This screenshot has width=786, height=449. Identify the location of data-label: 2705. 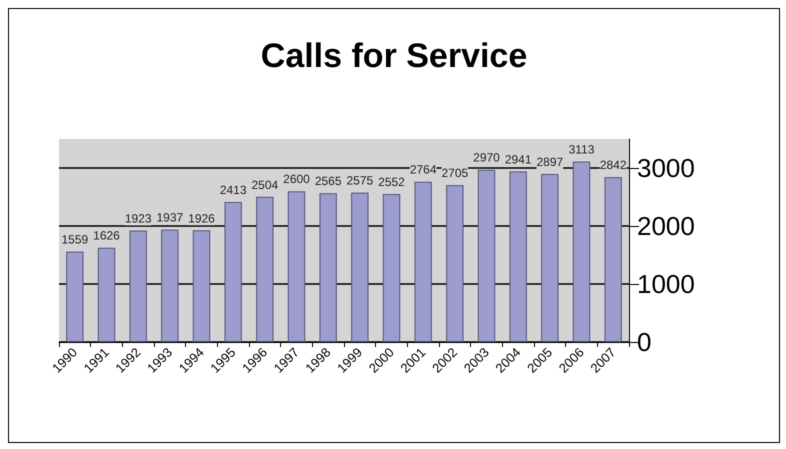
(455, 173).